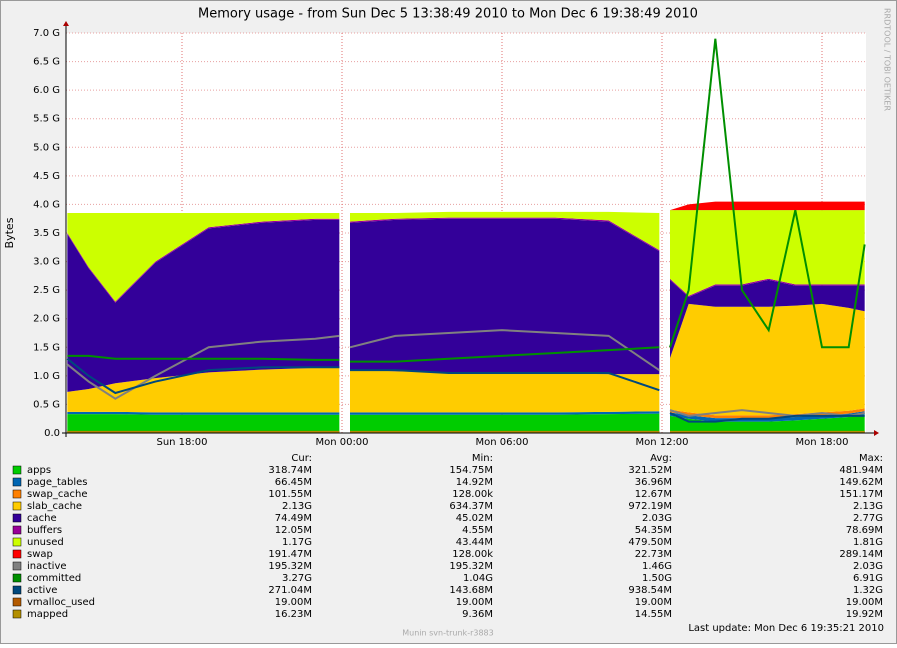 Image resolution: width=897 pixels, height=648 pixels. What do you see at coordinates (868, 590) in the screenshot?
I see `legend-value: 1.32G` at bounding box center [868, 590].